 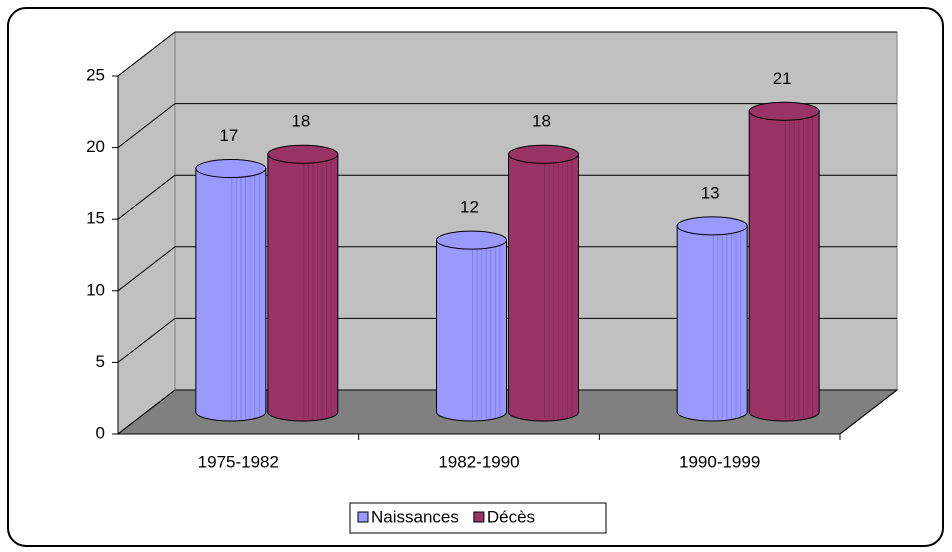 I want to click on legend-label: Décès, so click(x=511, y=516).